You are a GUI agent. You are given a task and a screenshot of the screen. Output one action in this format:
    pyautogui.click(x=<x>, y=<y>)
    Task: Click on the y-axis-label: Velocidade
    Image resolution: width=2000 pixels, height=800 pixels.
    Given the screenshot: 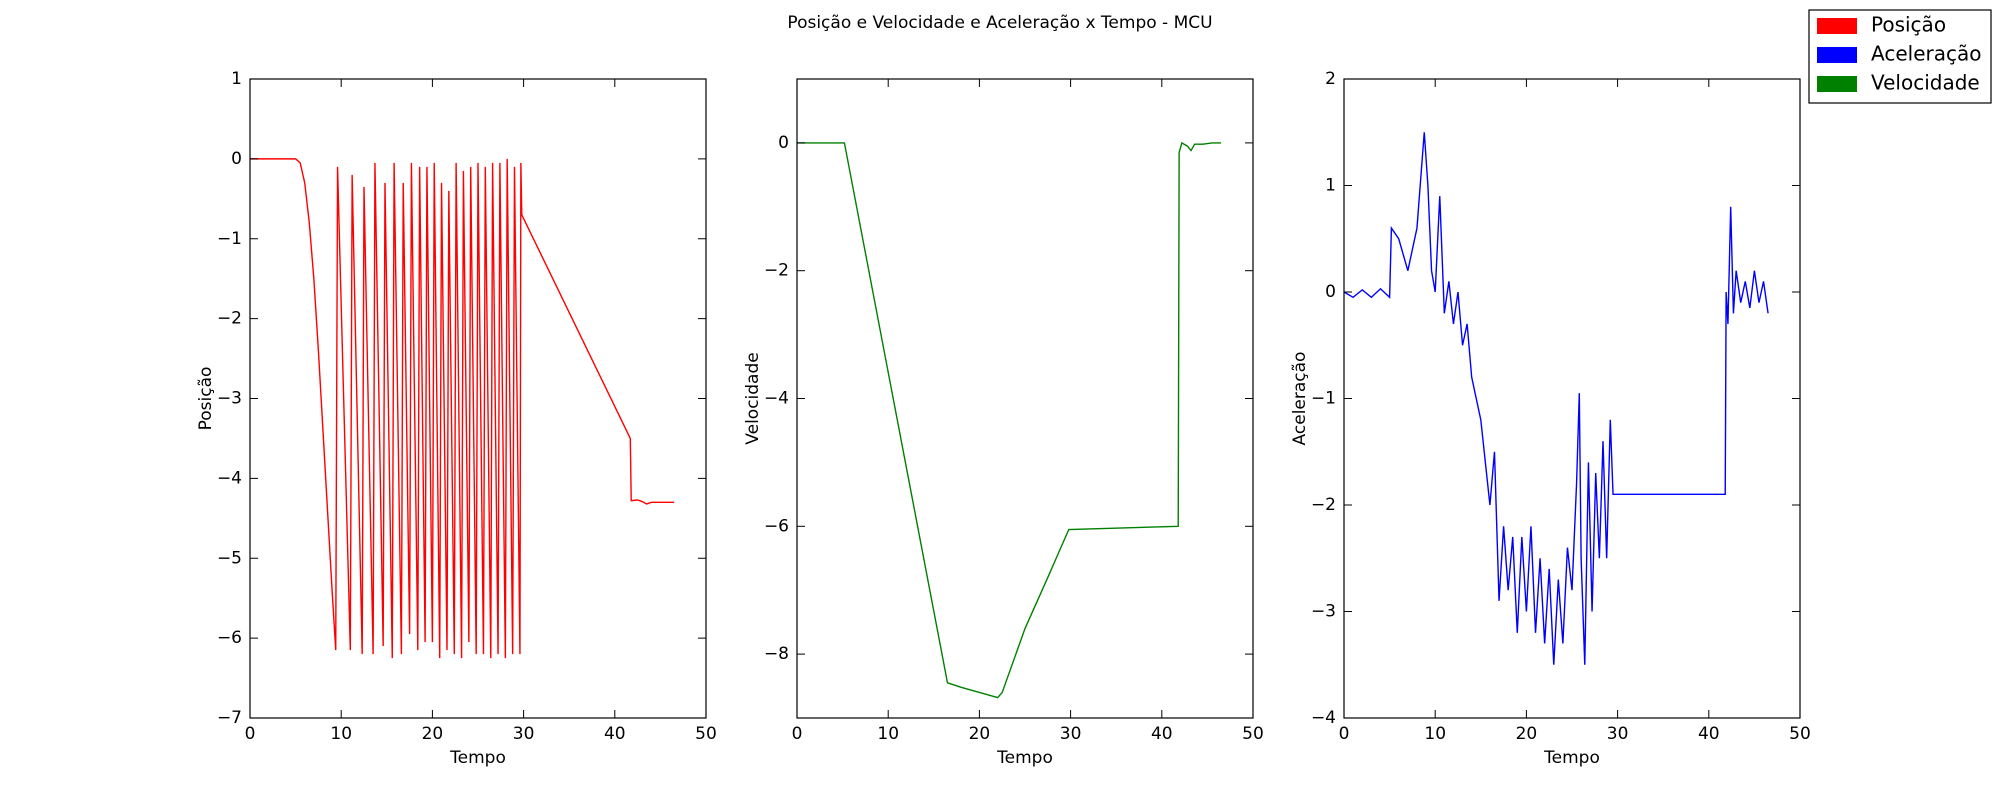 What is the action you would take?
    pyautogui.click(x=753, y=398)
    